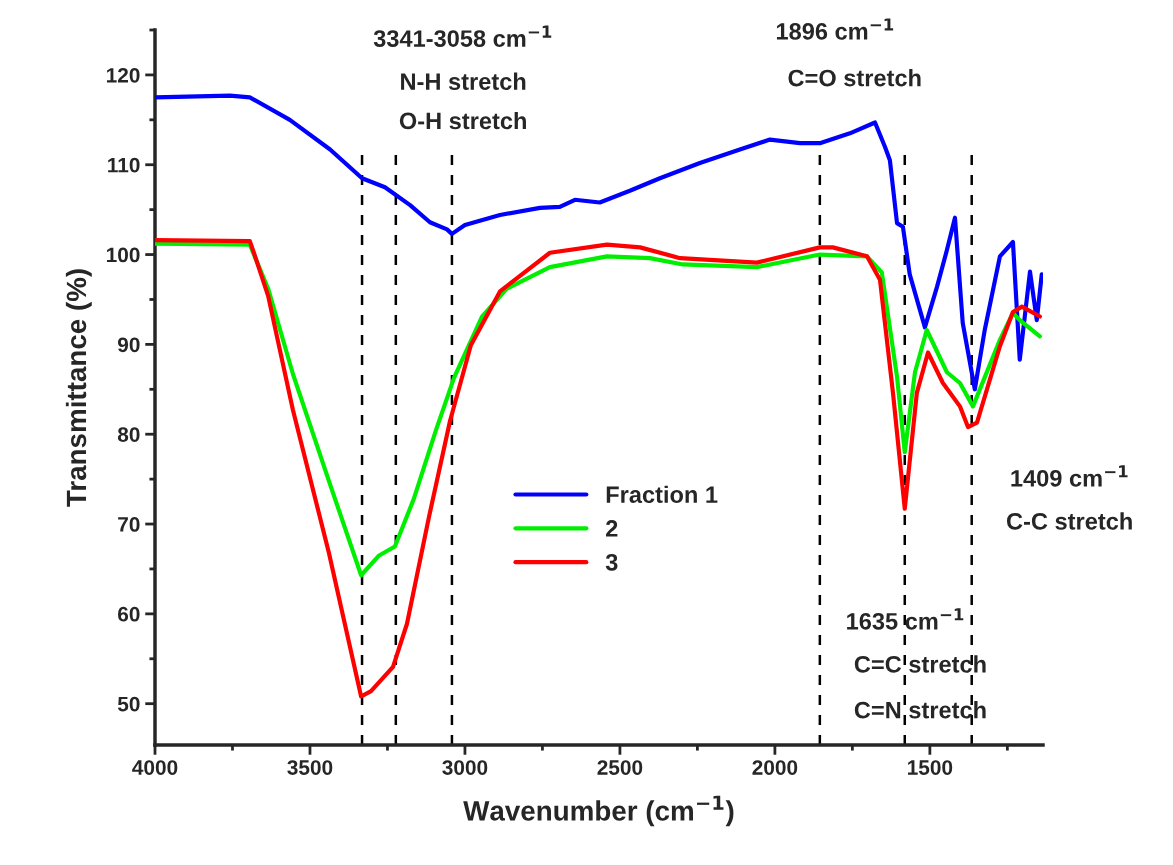 The image size is (1173, 865). What do you see at coordinates (611, 562) in the screenshot?
I see `legend-label: 3` at bounding box center [611, 562].